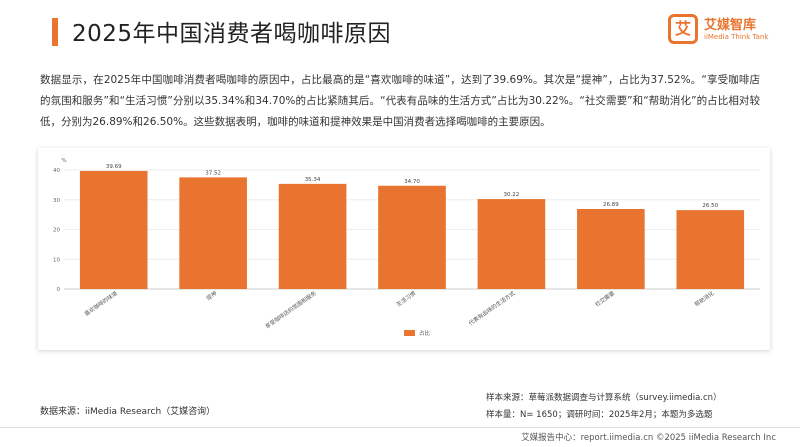  Describe the element at coordinates (291, 310) in the screenshot. I see `x-tick-label: 享受咖啡店的氛围和服务` at that location.